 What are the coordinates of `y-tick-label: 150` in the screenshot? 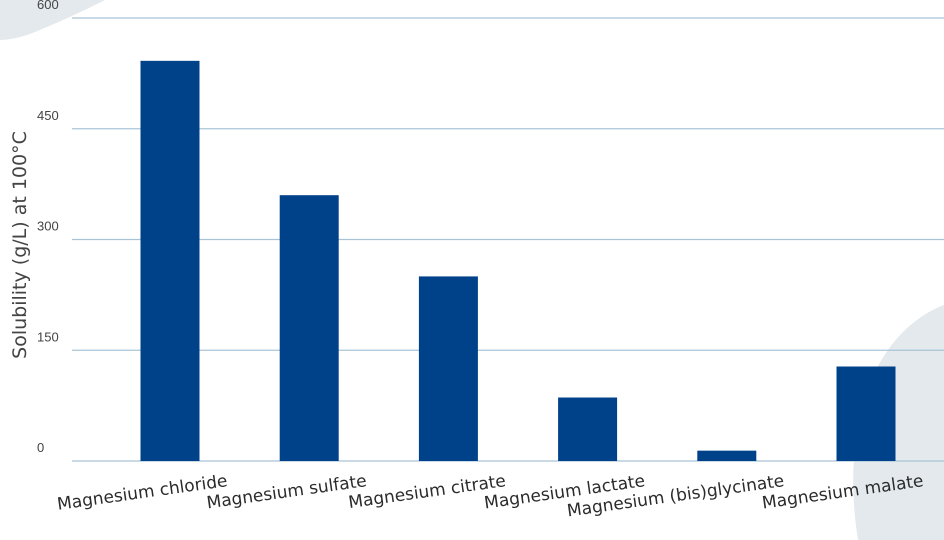 It's located at (48, 336).